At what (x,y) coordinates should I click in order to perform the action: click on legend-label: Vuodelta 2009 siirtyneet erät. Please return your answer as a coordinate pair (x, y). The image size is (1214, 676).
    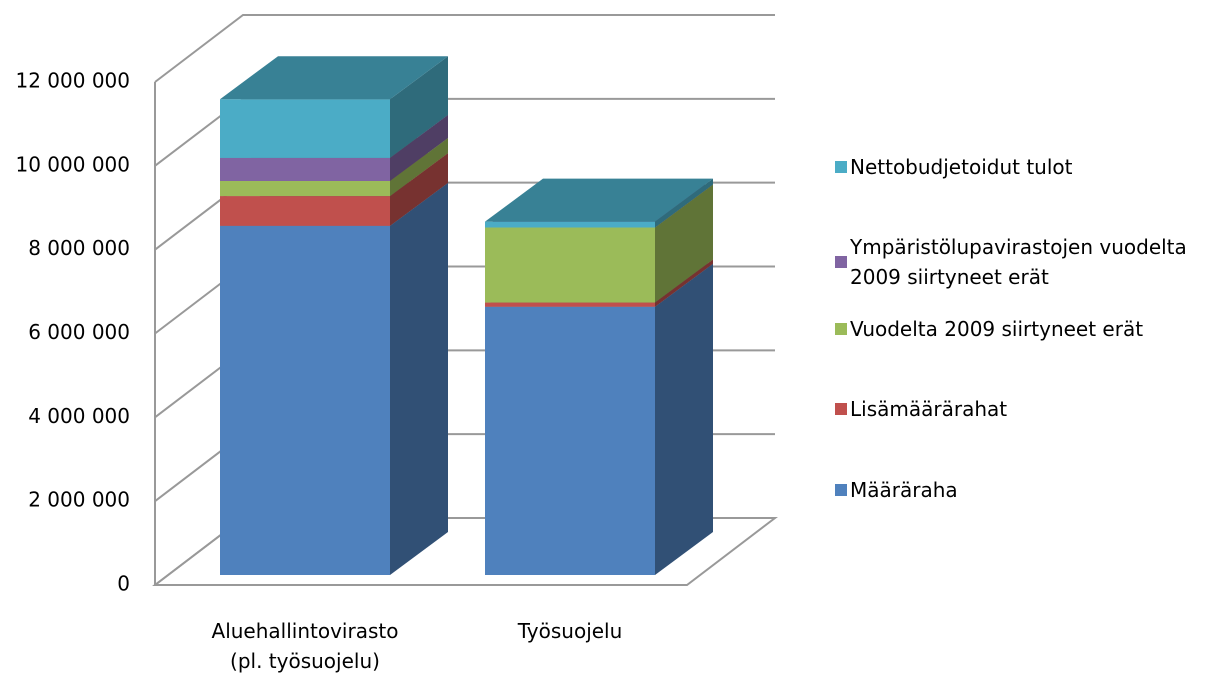
    Looking at the image, I should click on (997, 329).